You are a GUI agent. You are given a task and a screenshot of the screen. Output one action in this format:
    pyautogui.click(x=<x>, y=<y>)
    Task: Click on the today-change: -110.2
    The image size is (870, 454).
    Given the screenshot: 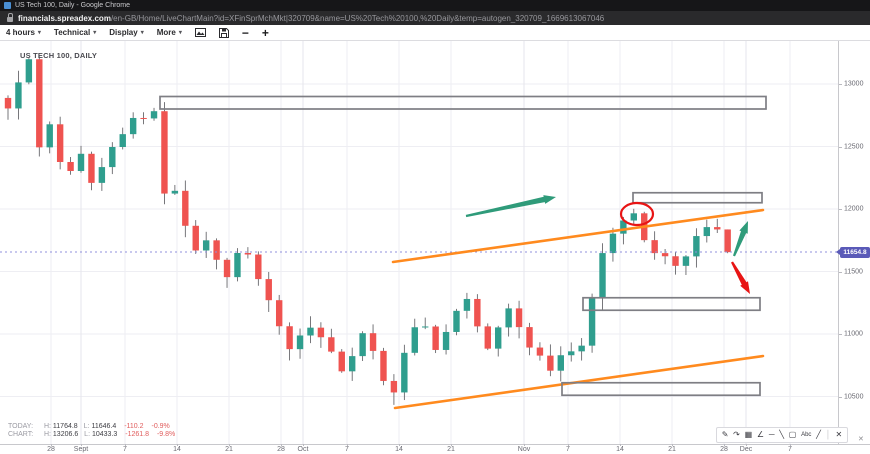 What is the action you would take?
    pyautogui.click(x=134, y=426)
    